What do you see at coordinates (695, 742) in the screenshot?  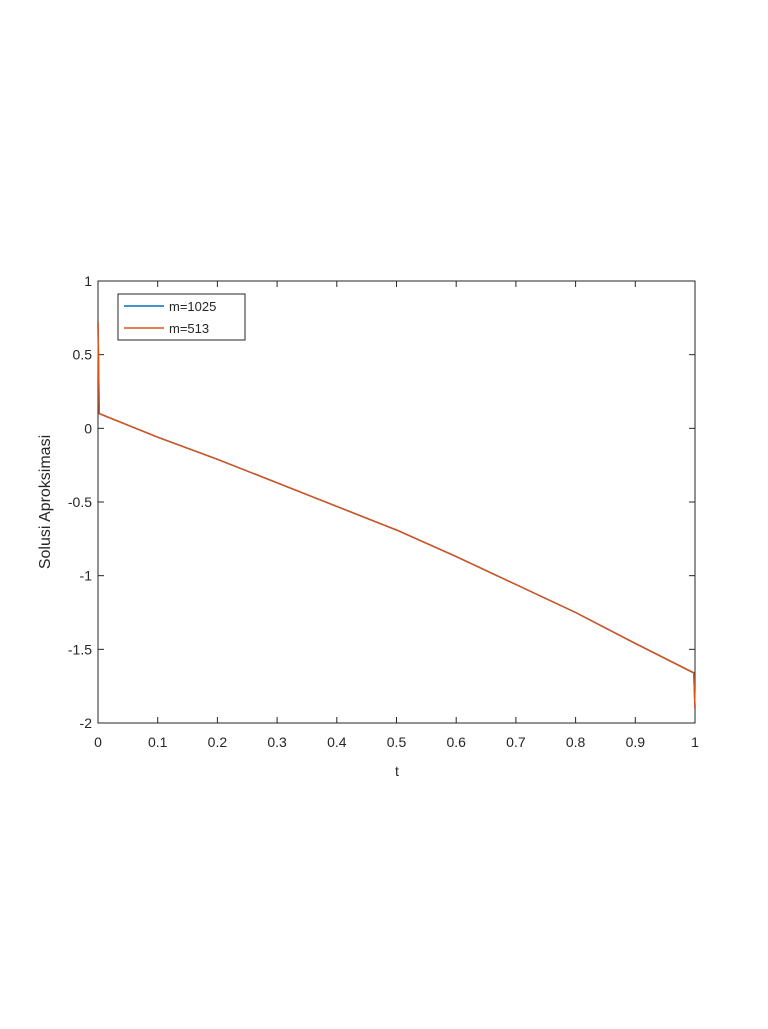 I see `x-tick-label: 1` at bounding box center [695, 742].